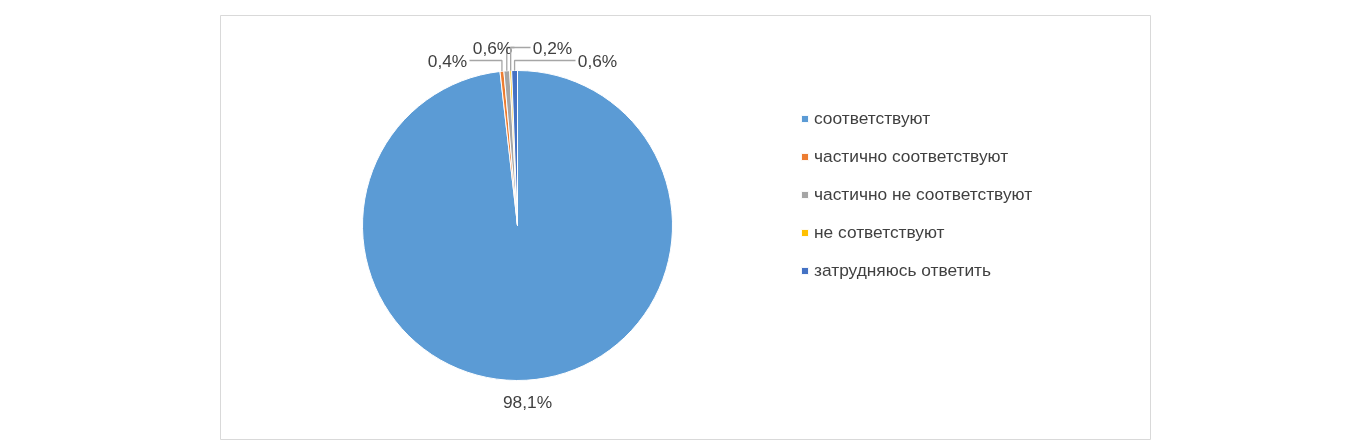 The height and width of the screenshot is (441, 1354). I want to click on legend-label: соответствуют, so click(872, 118).